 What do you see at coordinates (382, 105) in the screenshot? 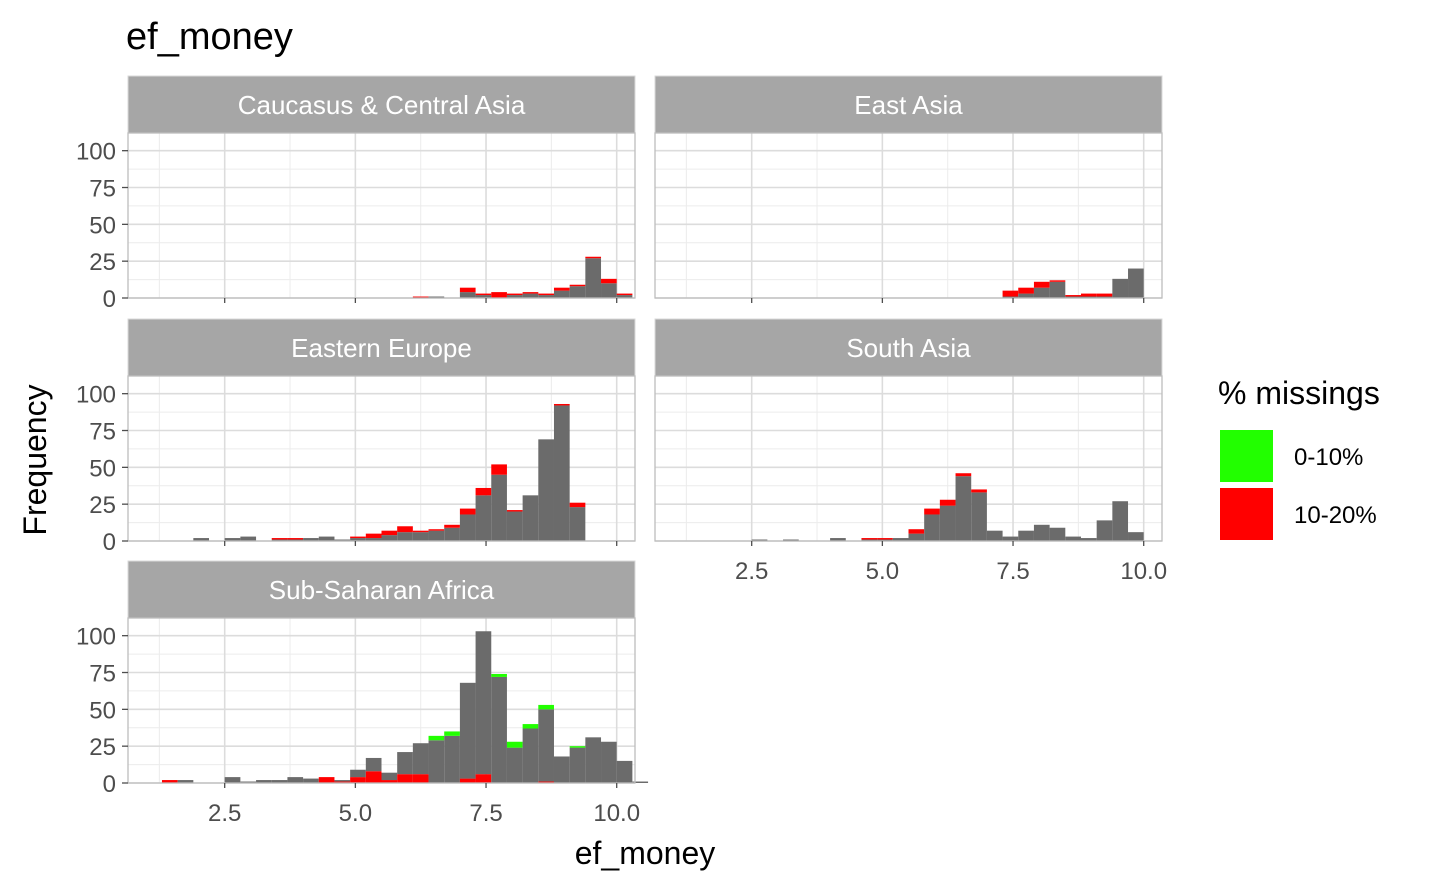
I see `facet-strip-label: Caucasus & Central Asia` at bounding box center [382, 105].